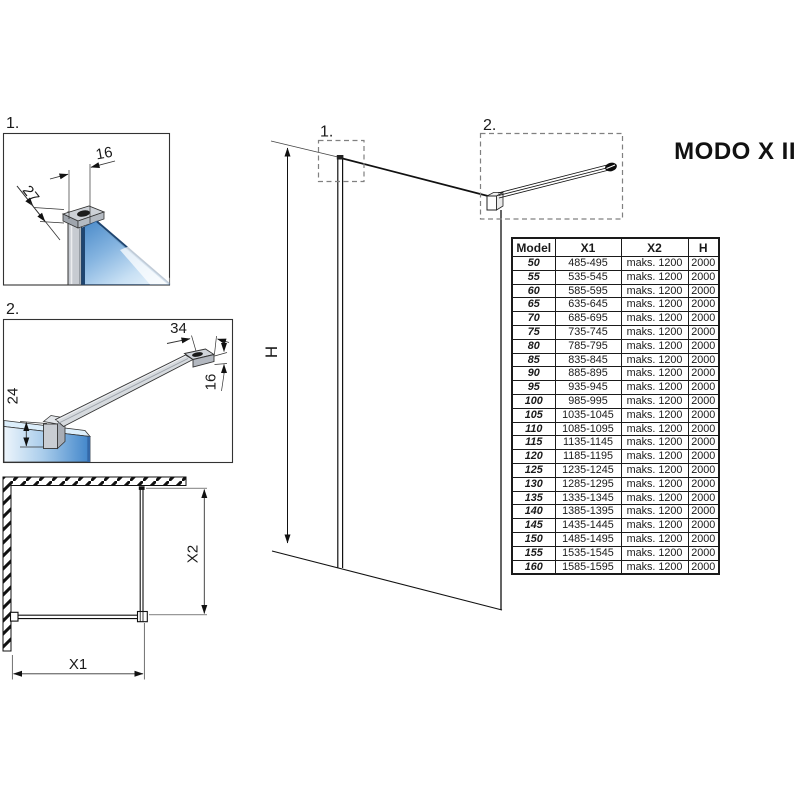  What do you see at coordinates (551, 186) in the screenshot?
I see `elevation-arm-bracket` at bounding box center [551, 186].